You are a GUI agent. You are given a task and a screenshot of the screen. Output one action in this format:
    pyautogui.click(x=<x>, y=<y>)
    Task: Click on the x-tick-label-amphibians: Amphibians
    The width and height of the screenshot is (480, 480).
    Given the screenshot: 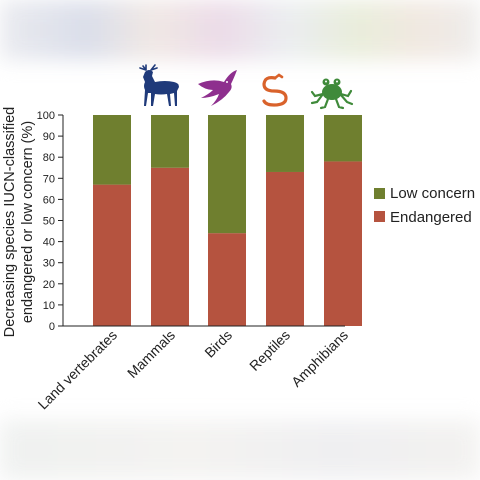 What is the action you would take?
    pyautogui.click(x=319, y=358)
    